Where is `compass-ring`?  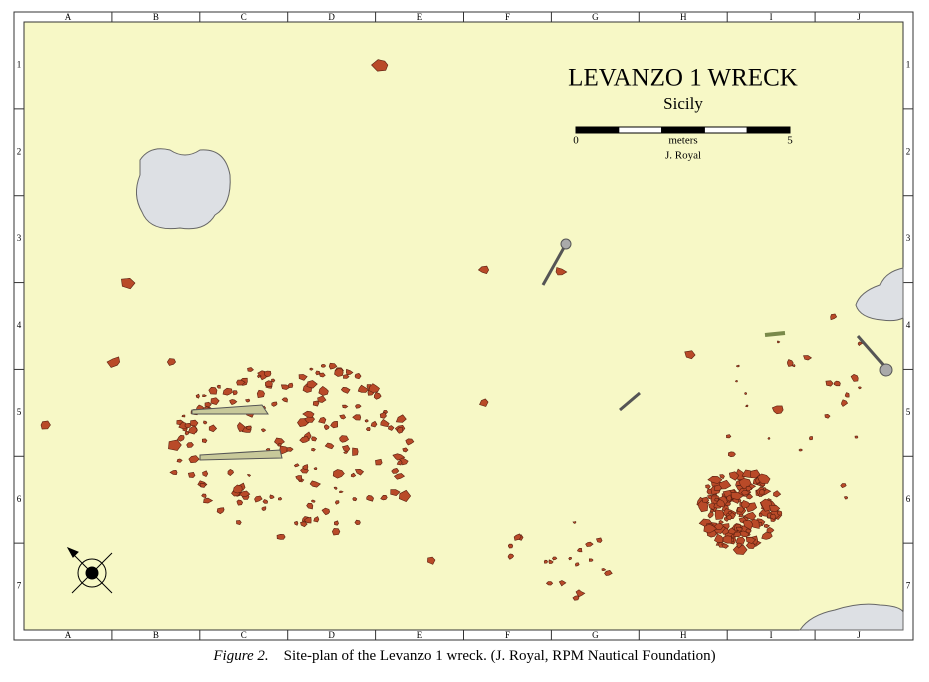 compass-ring is located at coordinates (92, 573).